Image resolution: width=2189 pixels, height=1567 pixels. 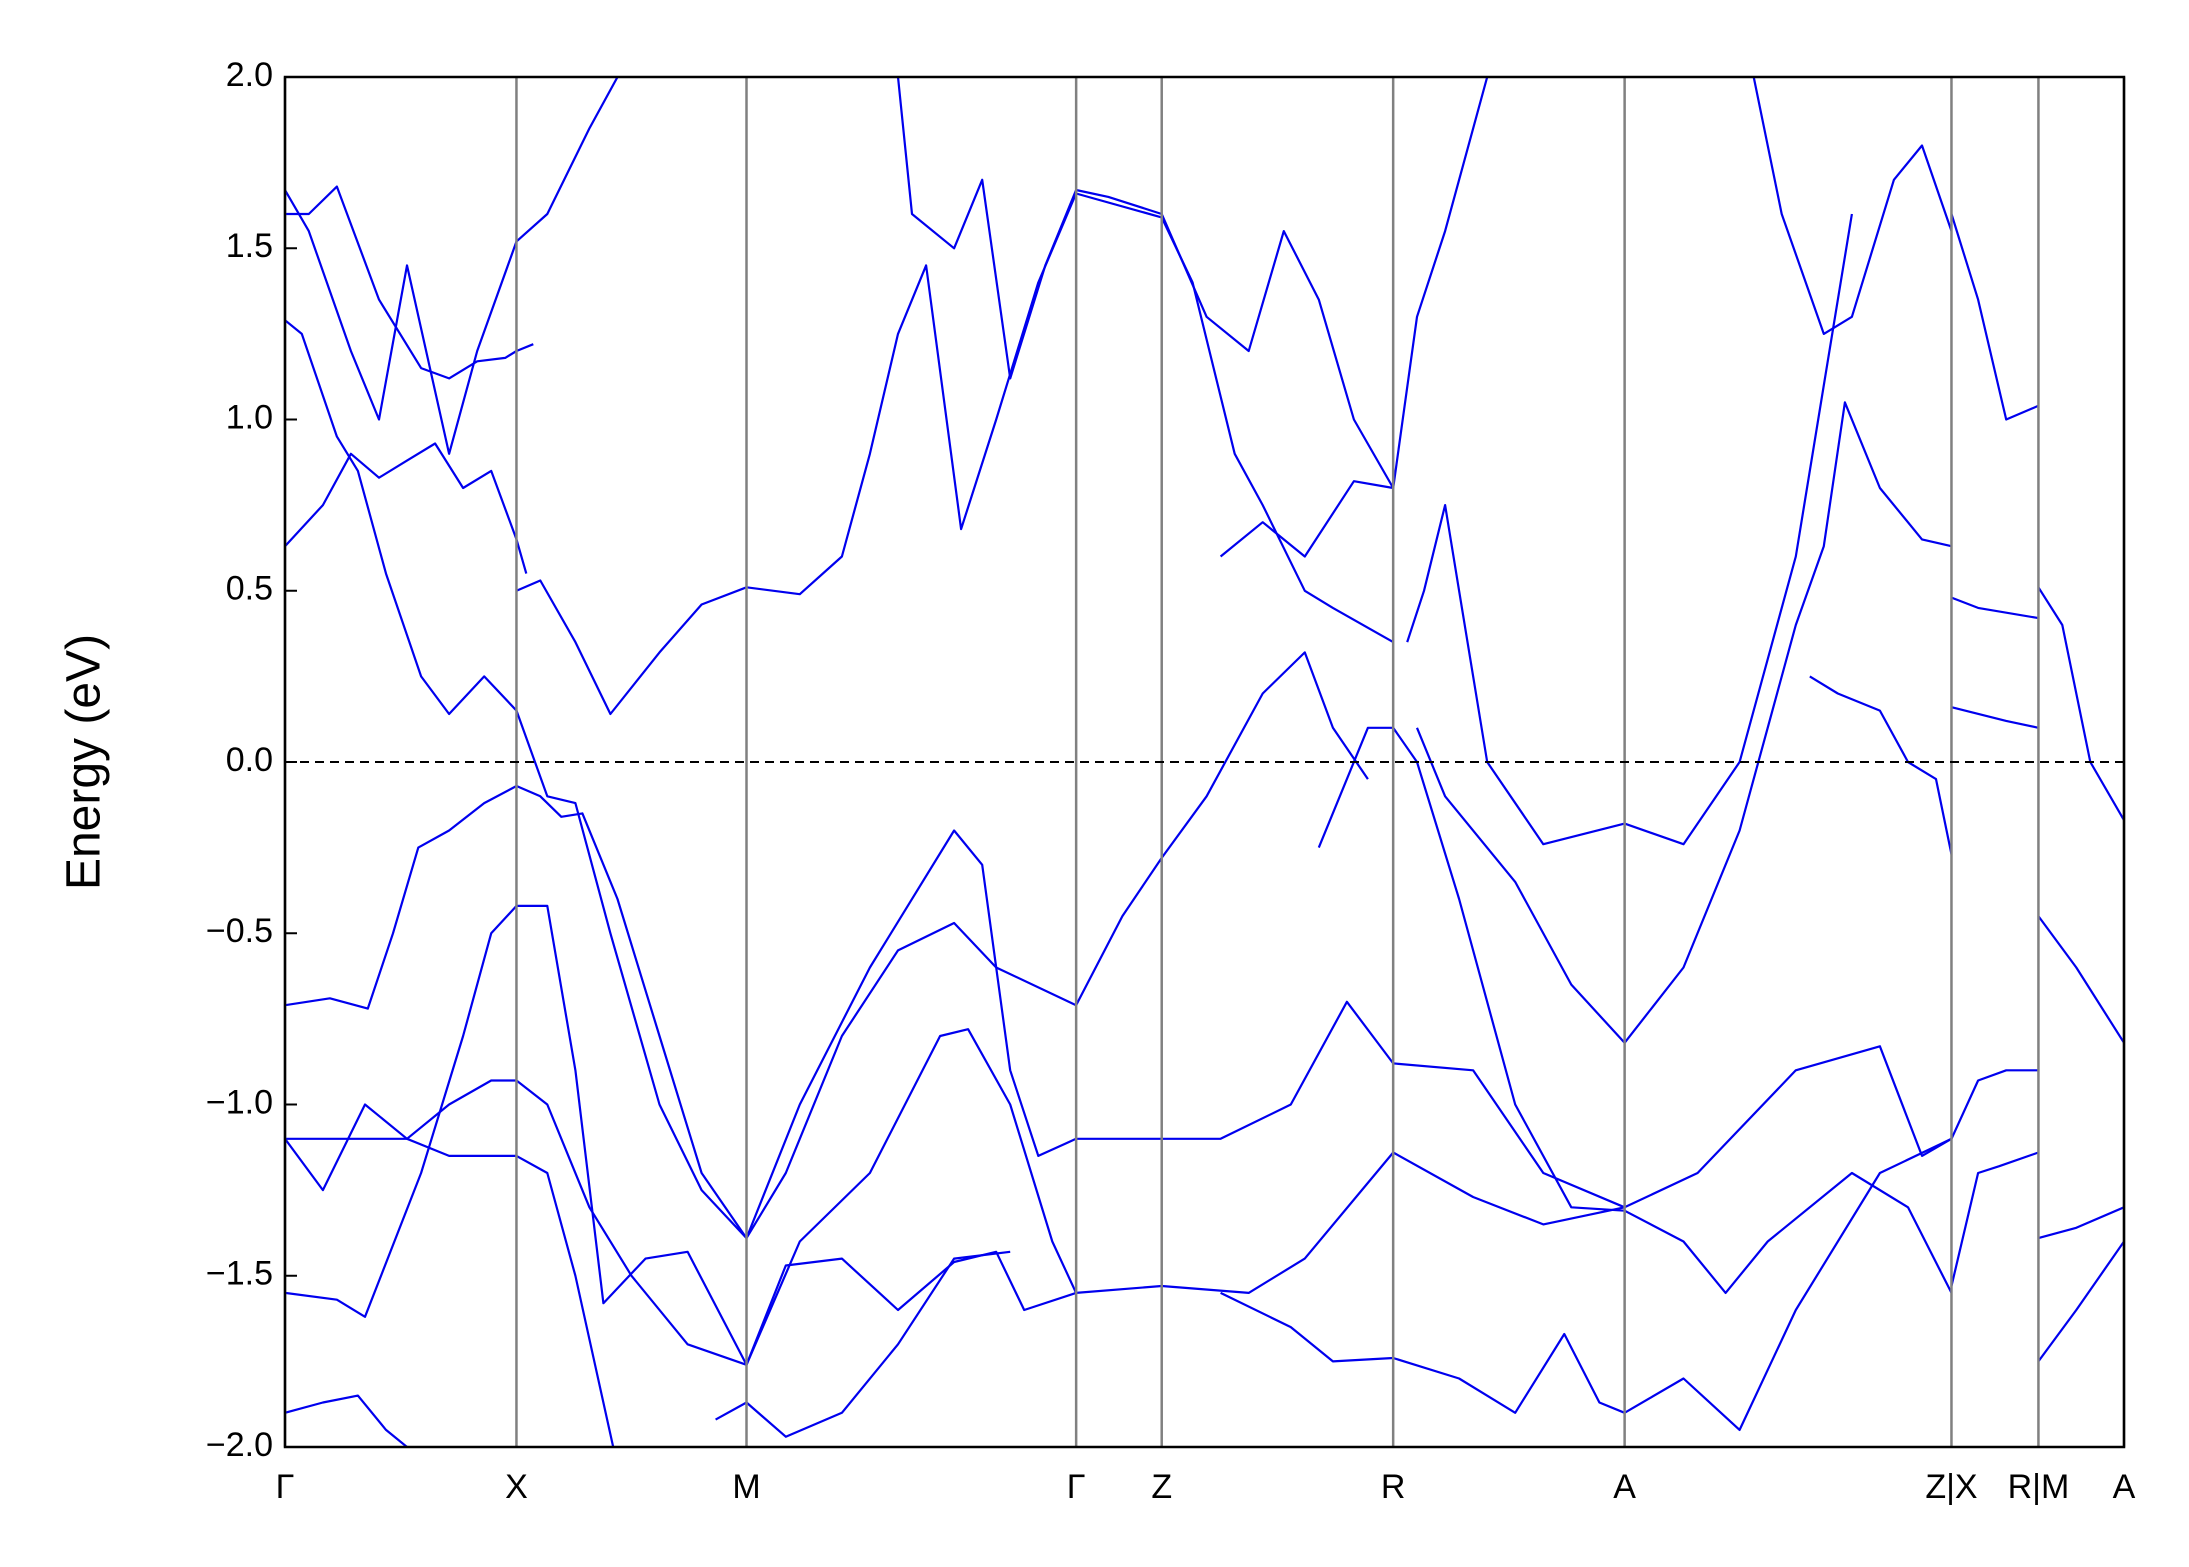 I want to click on y-tick-label: 2.0, so click(x=249, y=75).